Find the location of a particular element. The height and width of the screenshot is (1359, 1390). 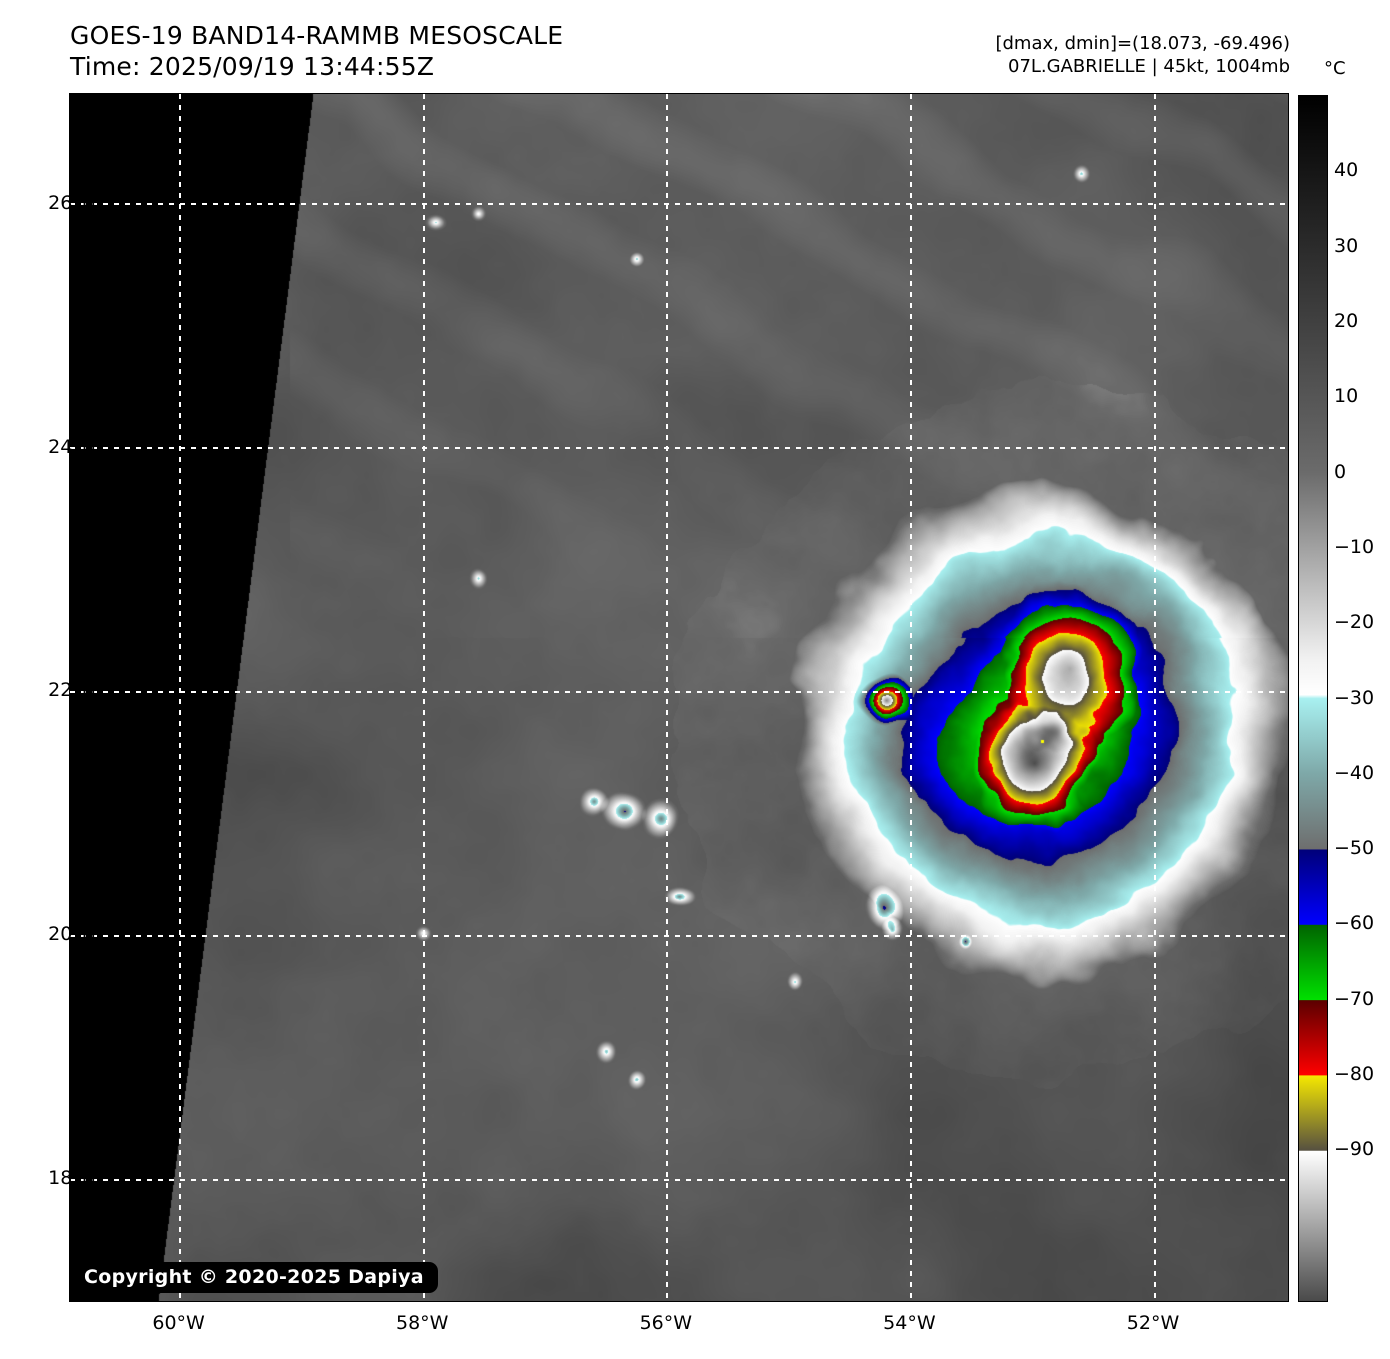

lon-tick-label: 52°W is located at coordinates (1153, 1323).